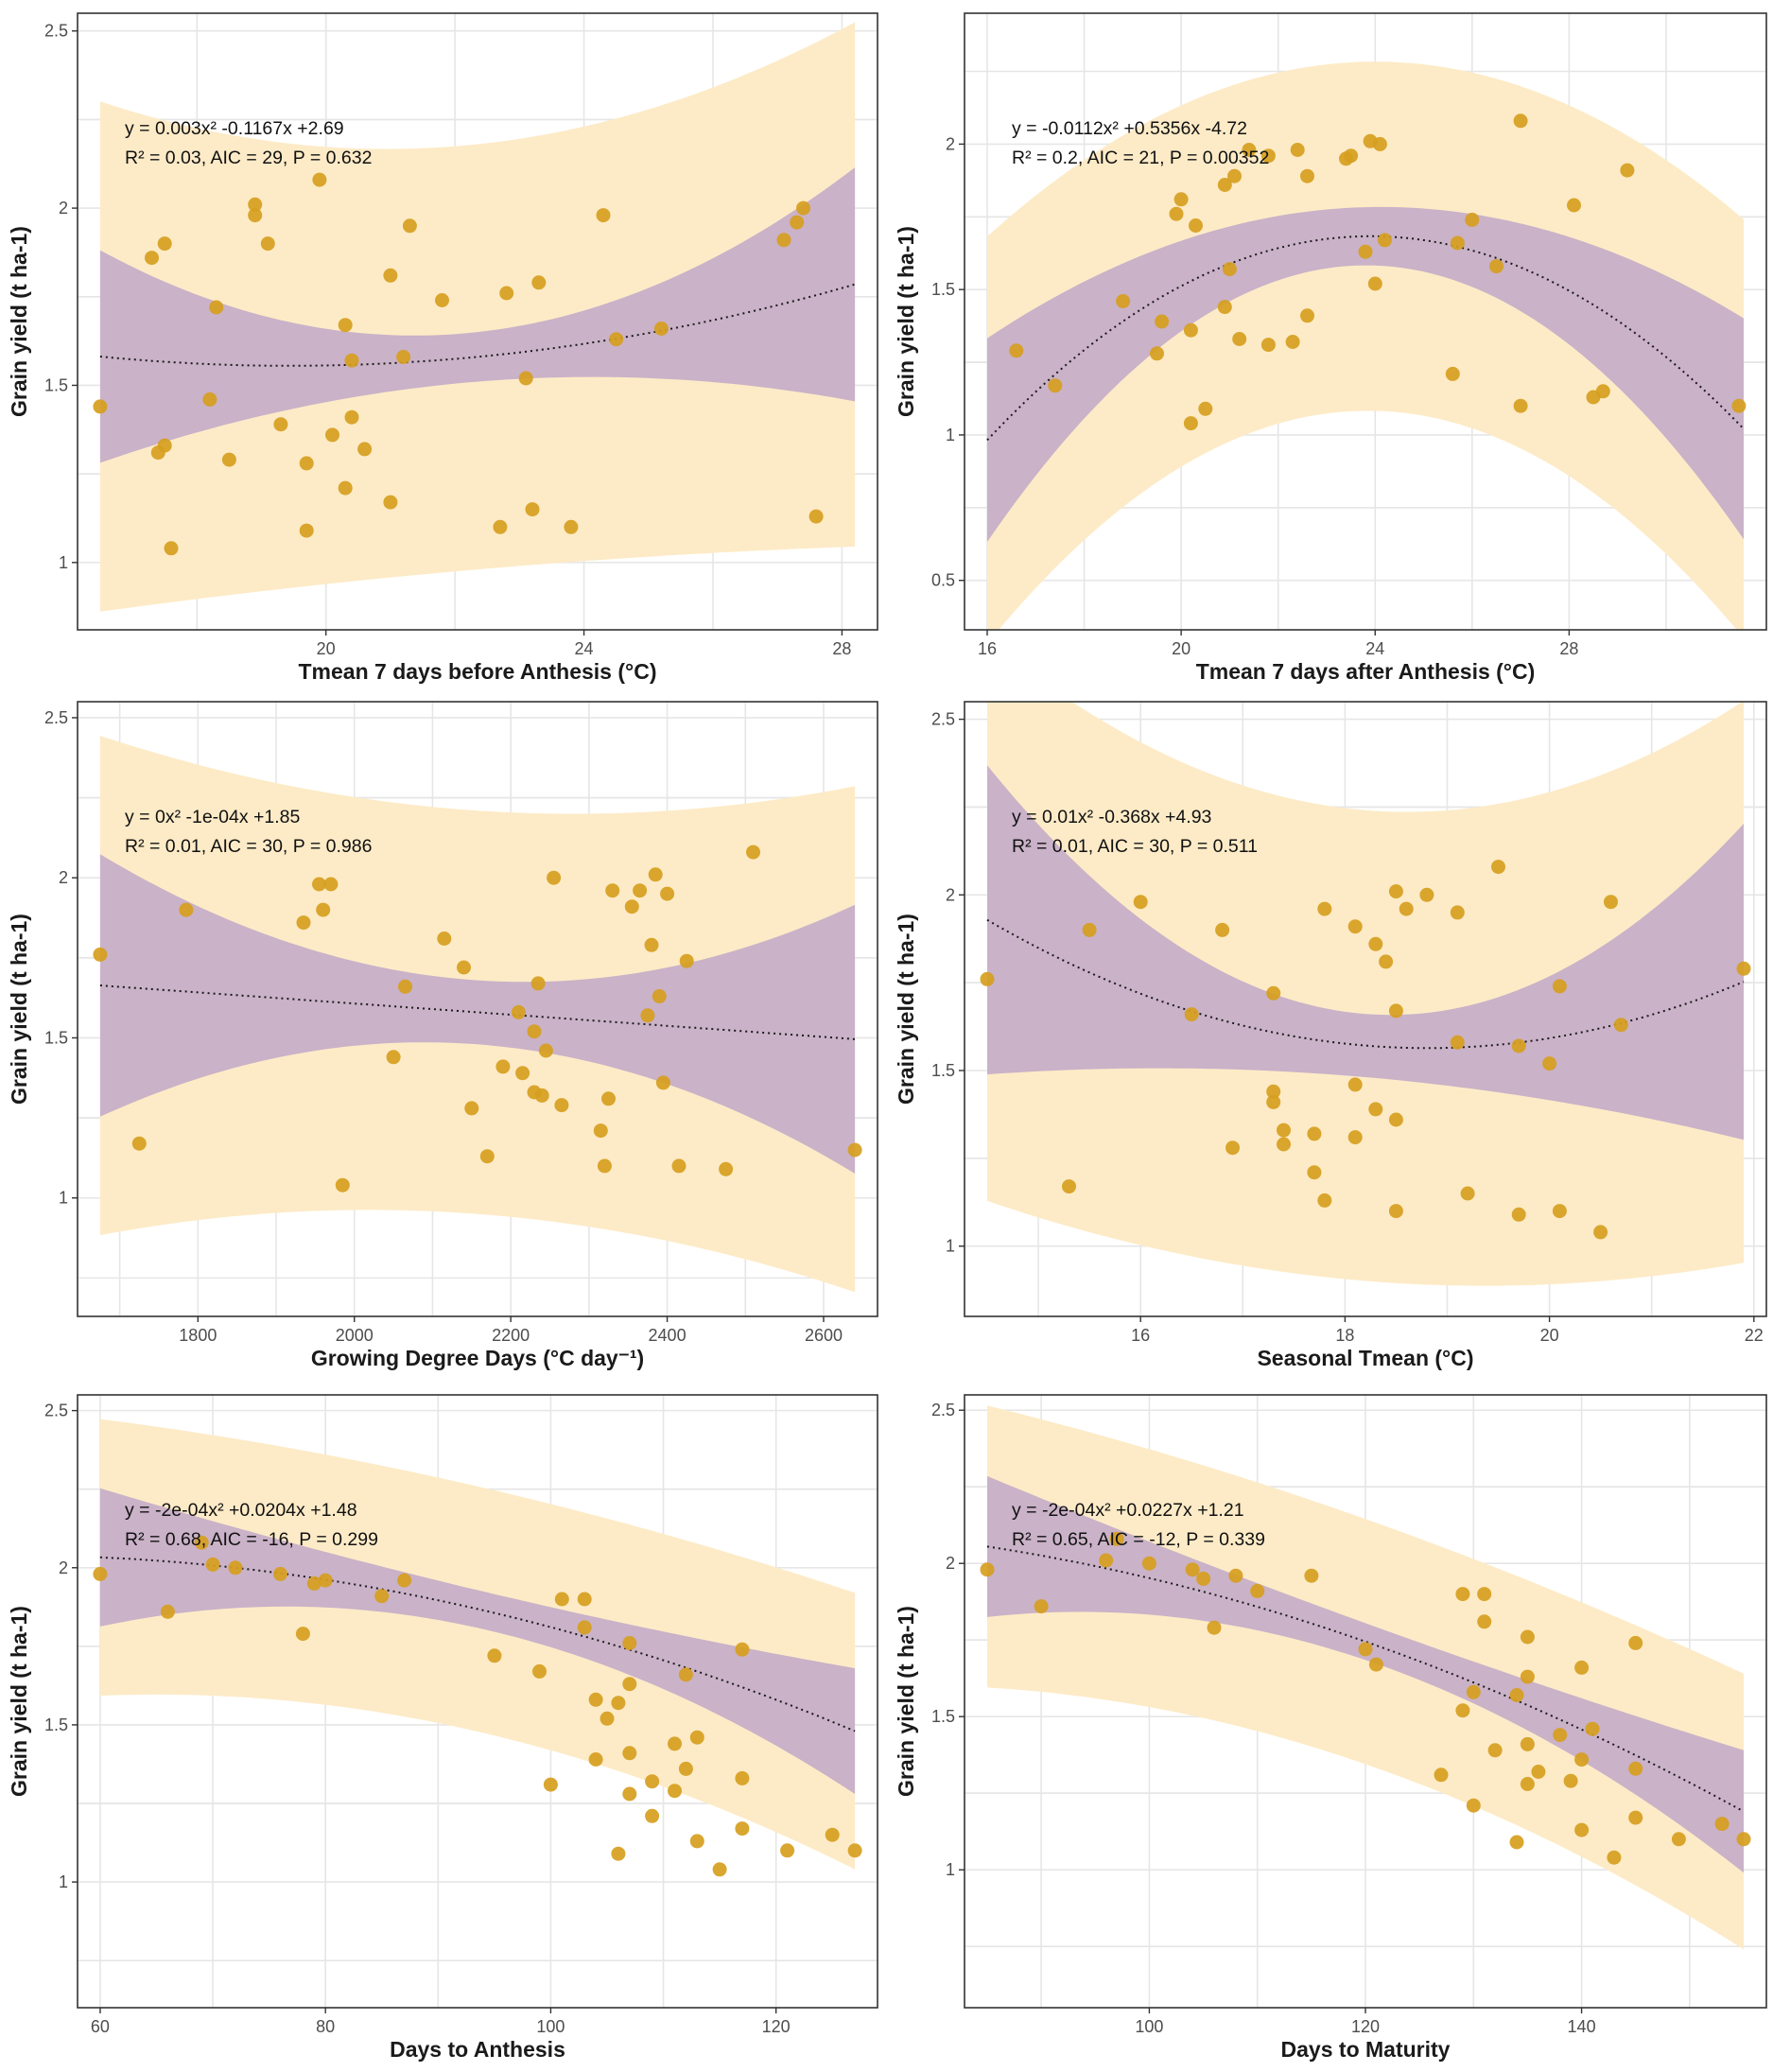  What do you see at coordinates (550, 2026) in the screenshot?
I see `x-tick-label: 100` at bounding box center [550, 2026].